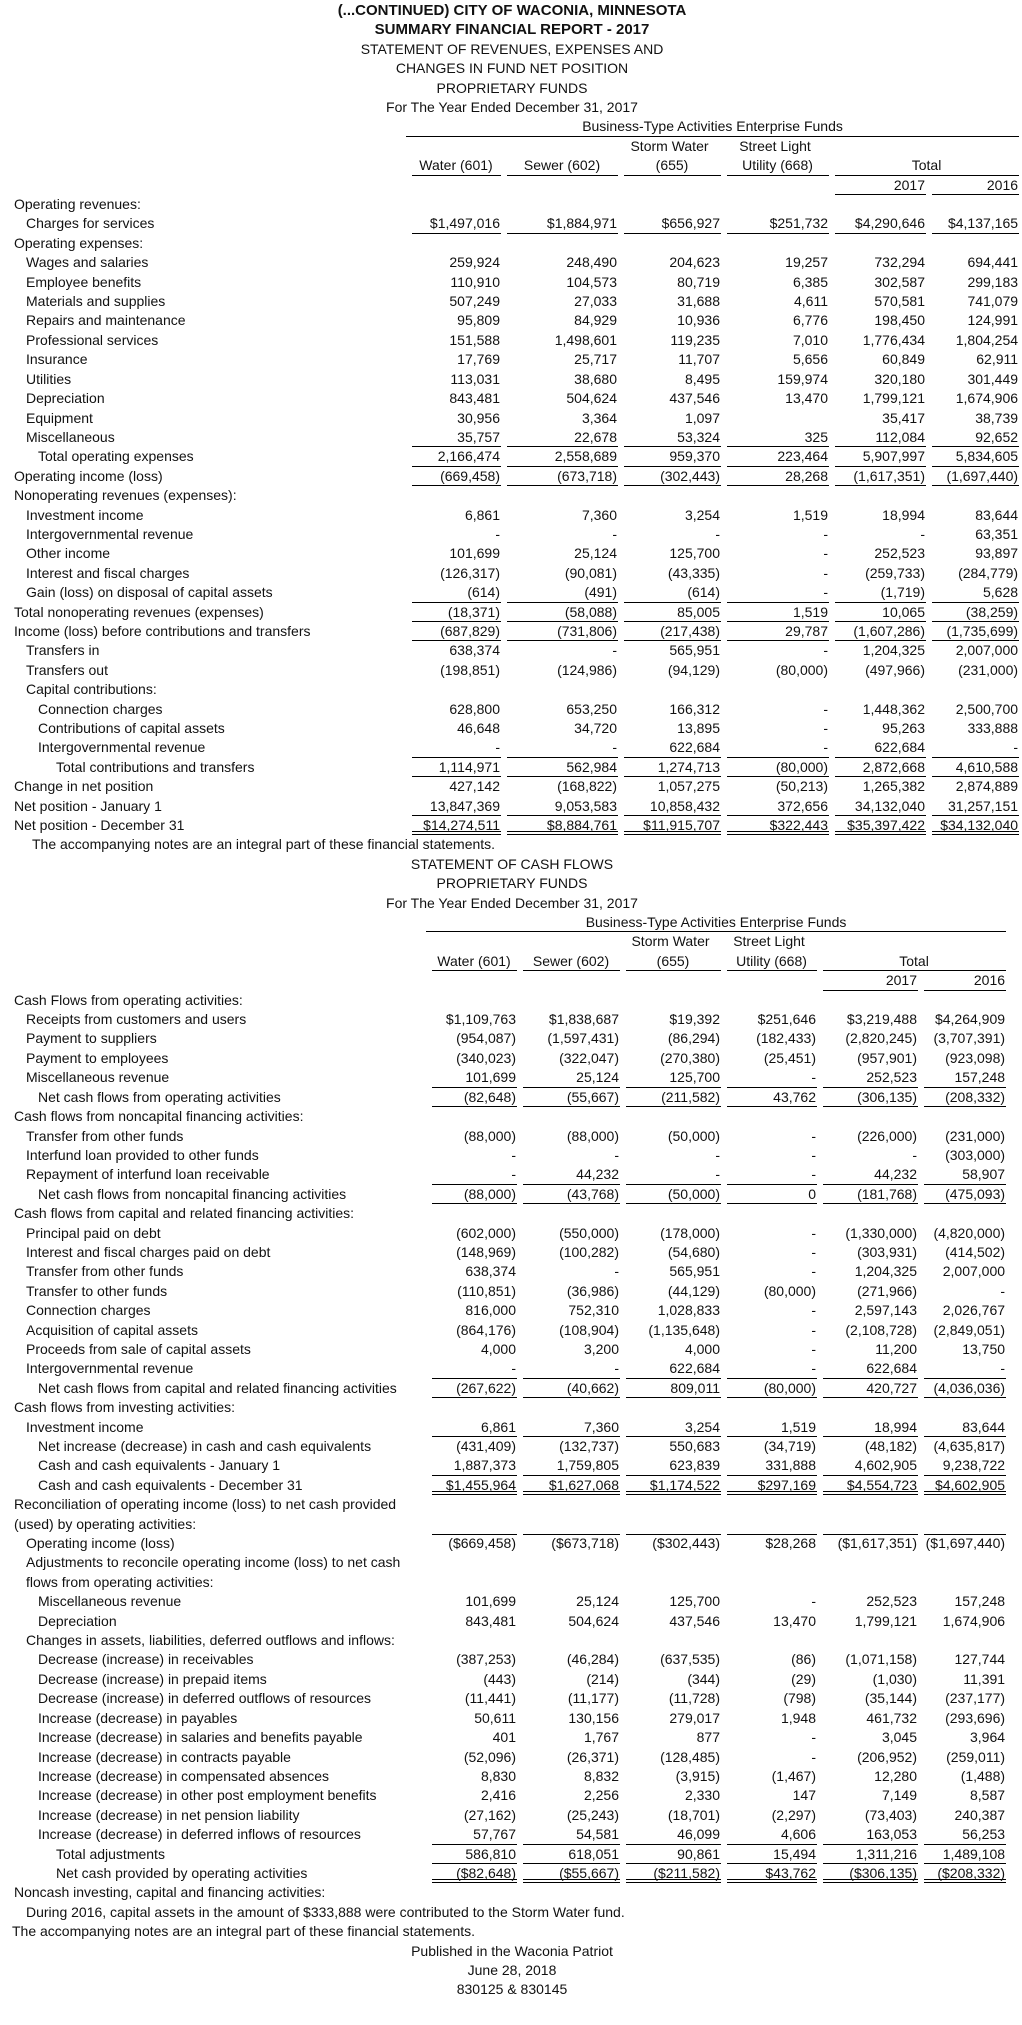 Image resolution: width=1022 pixels, height=2025 pixels. What do you see at coordinates (693, 669) in the screenshot?
I see `cell-value: (94,129)` at bounding box center [693, 669].